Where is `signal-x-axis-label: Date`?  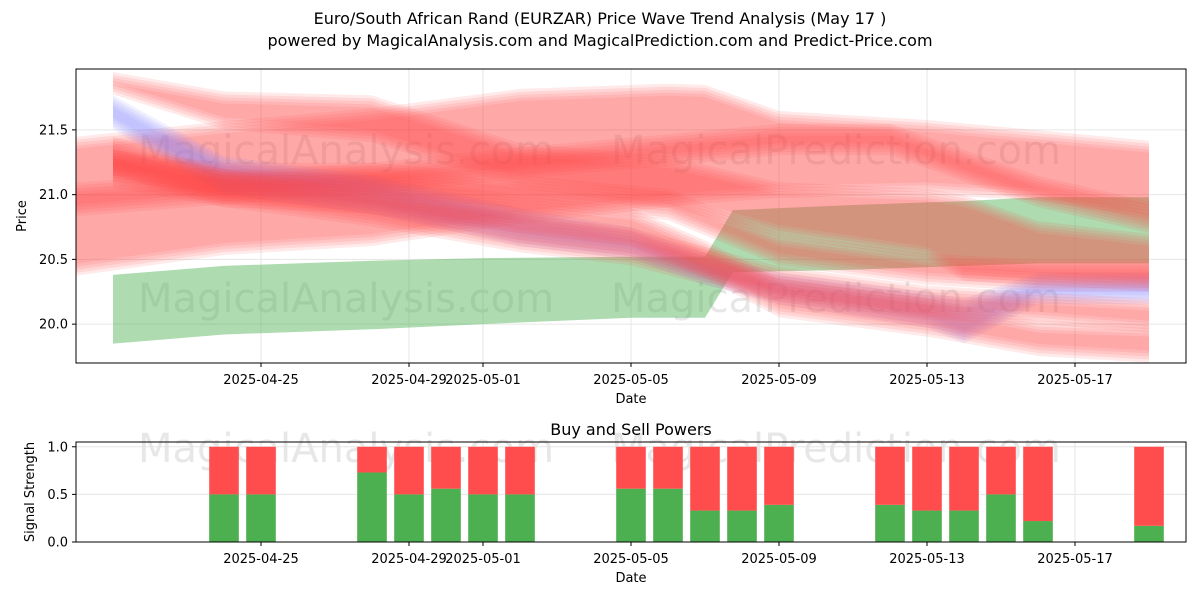
signal-x-axis-label: Date is located at coordinates (630, 578).